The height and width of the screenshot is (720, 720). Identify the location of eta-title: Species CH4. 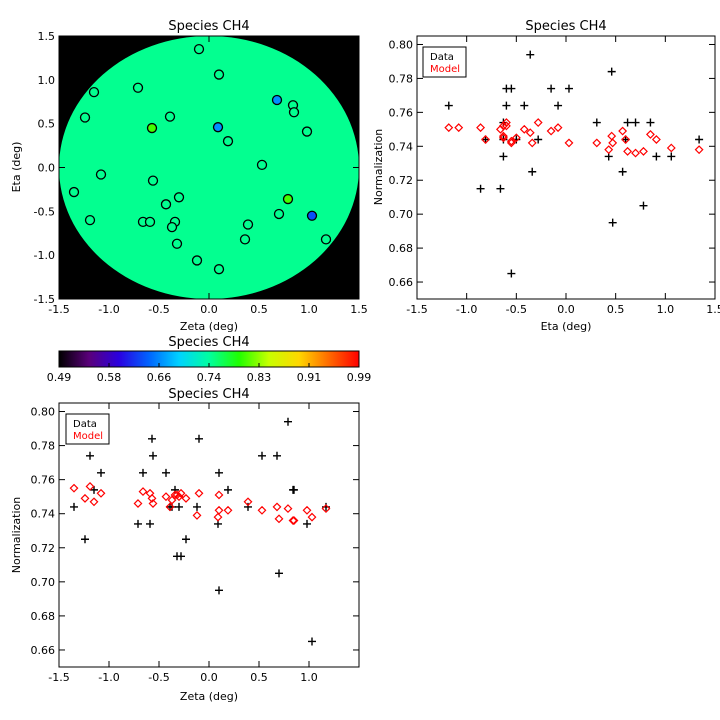
(565, 26).